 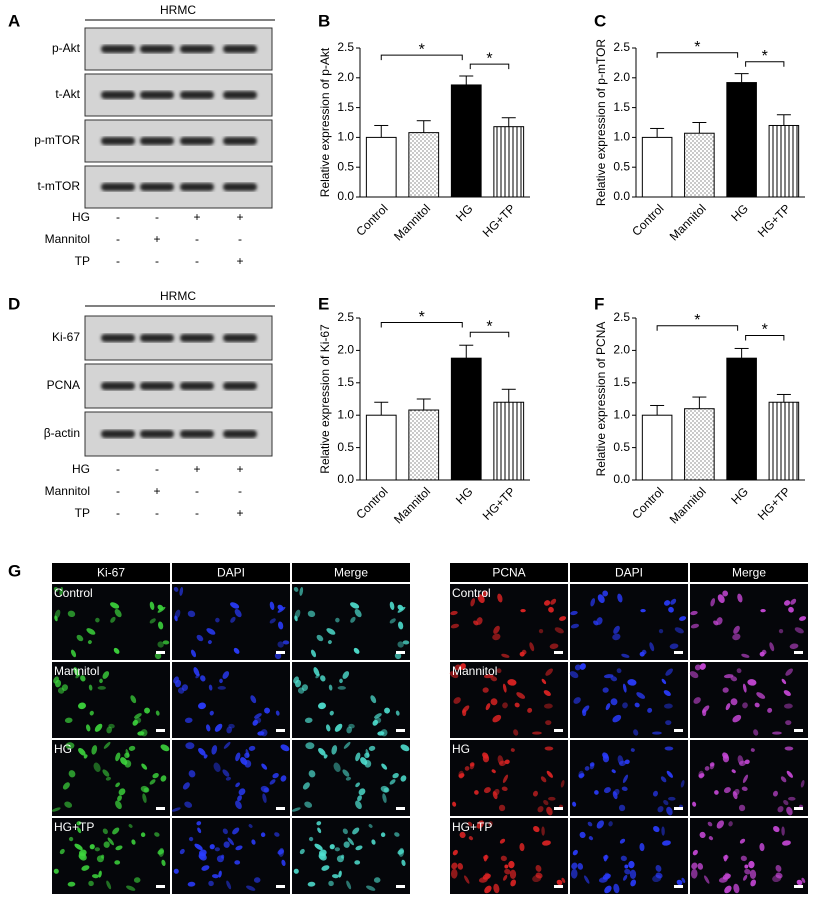 What do you see at coordinates (73, 593) in the screenshot?
I see `row-label: Control` at bounding box center [73, 593].